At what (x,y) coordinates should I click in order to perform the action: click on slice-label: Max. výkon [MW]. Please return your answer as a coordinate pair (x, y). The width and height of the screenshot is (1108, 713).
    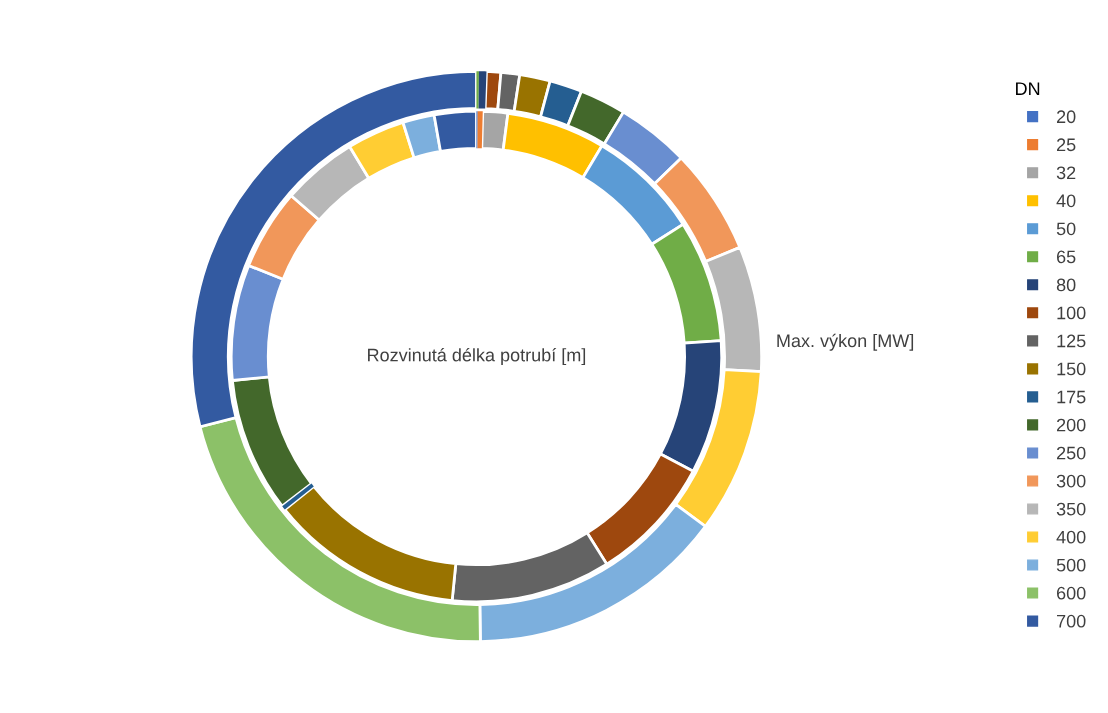
    Looking at the image, I should click on (845, 342).